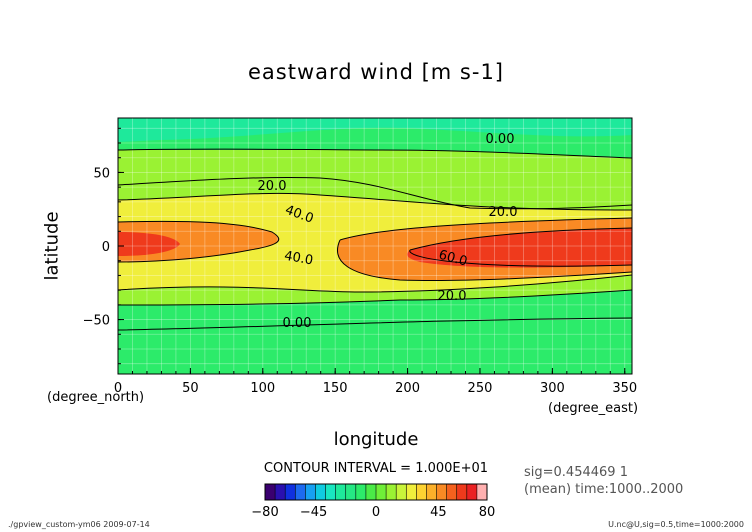 Image resolution: width=752 pixels, height=532 pixels. Describe the element at coordinates (375, 346) in the screenshot. I see `field-south` at that location.